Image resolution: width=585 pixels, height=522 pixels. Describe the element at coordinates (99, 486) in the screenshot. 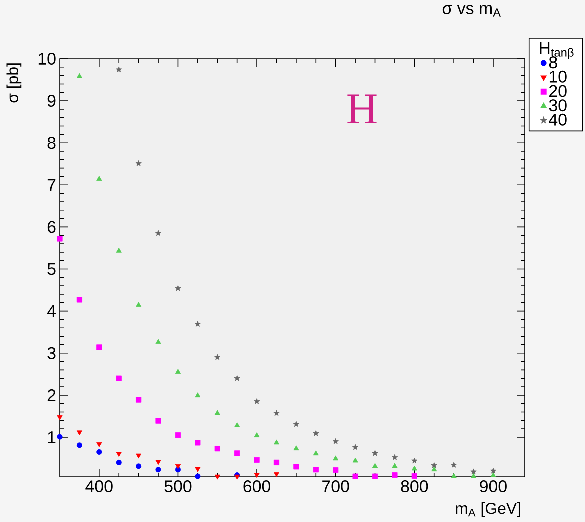

I see `x-tick-label: 400` at that location.